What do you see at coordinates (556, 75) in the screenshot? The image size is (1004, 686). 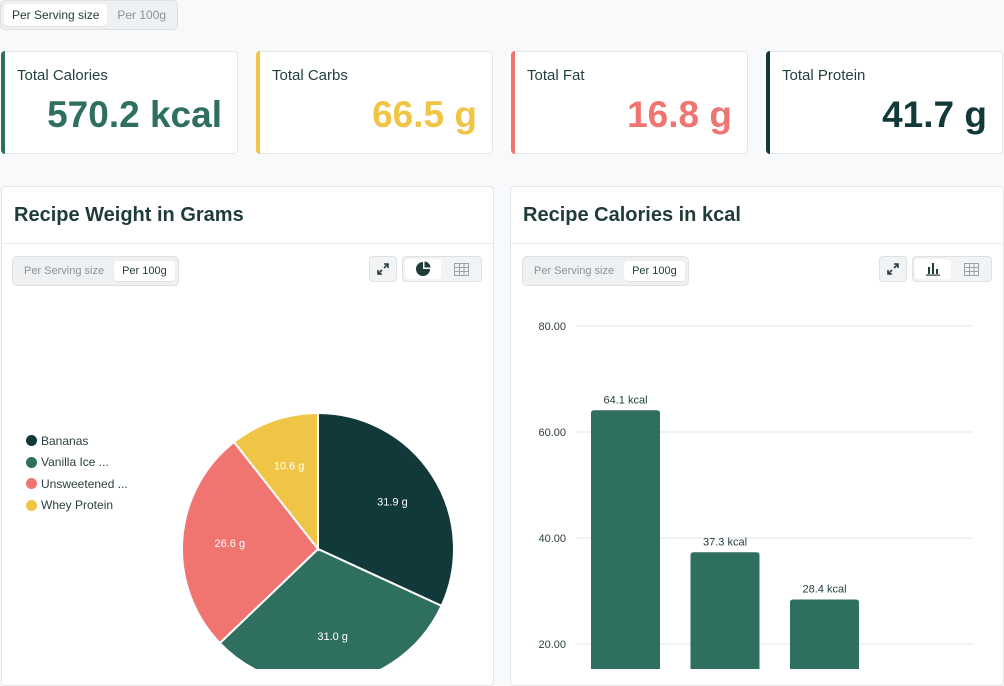 I see `card-label: Total Fat` at bounding box center [556, 75].